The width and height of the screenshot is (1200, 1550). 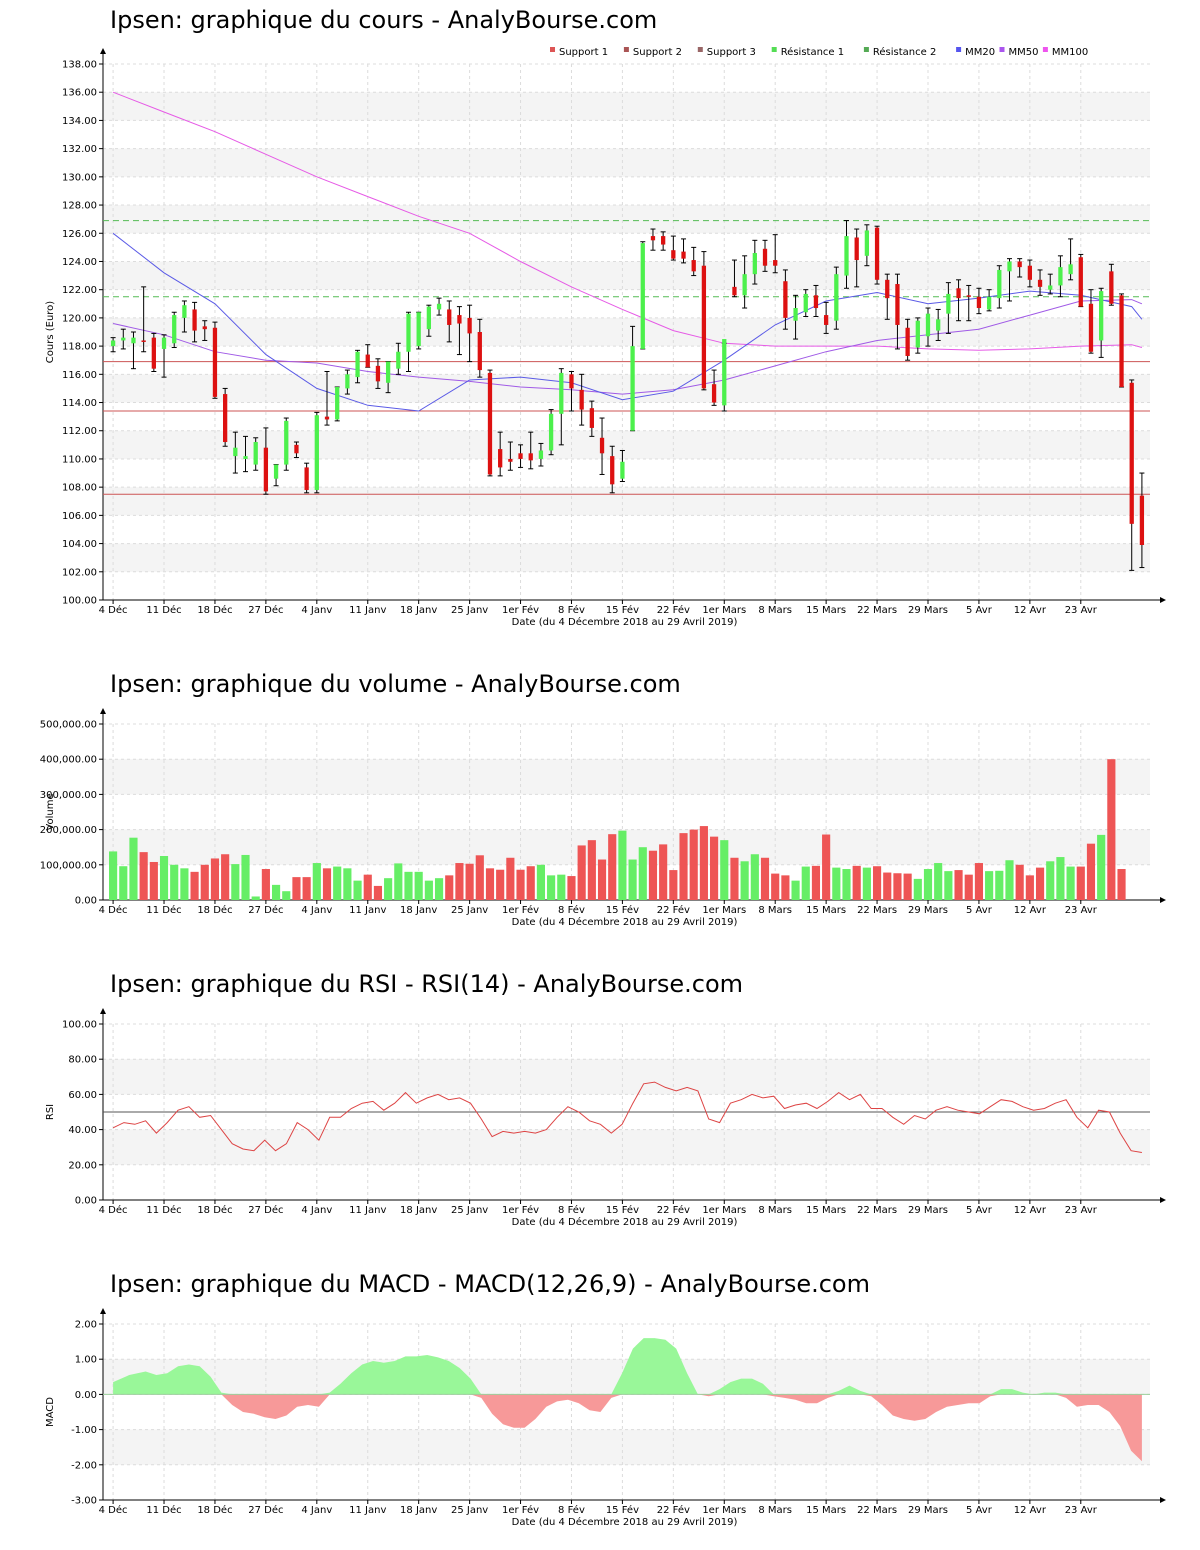 I want to click on rsi-line, so click(x=627, y=1117).